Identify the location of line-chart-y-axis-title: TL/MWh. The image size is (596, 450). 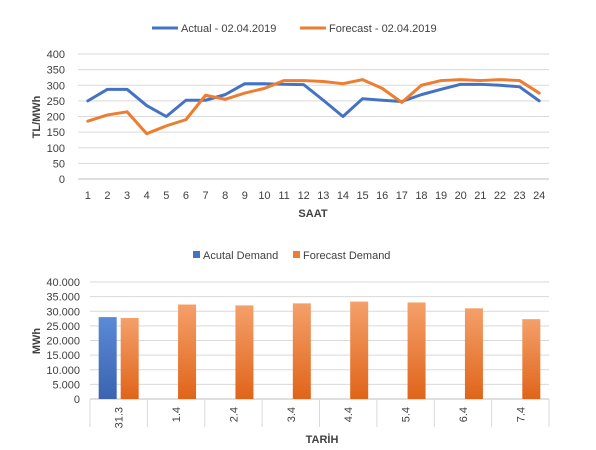
(37, 116).